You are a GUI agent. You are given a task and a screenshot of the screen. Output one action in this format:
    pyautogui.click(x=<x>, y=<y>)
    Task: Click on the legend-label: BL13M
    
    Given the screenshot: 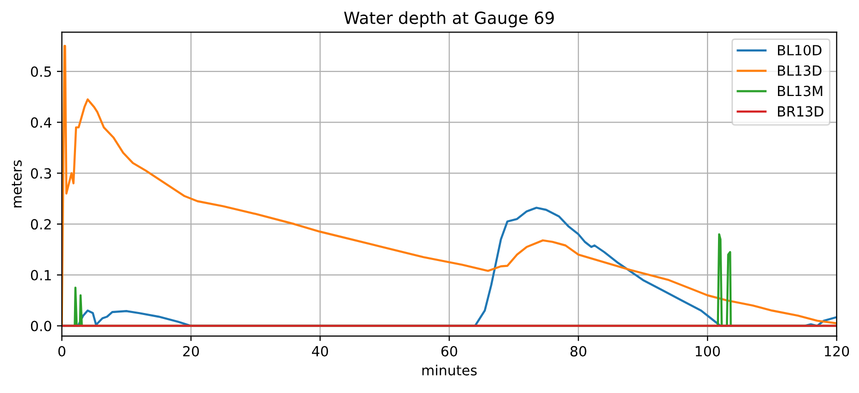 What is the action you would take?
    pyautogui.click(x=800, y=91)
    